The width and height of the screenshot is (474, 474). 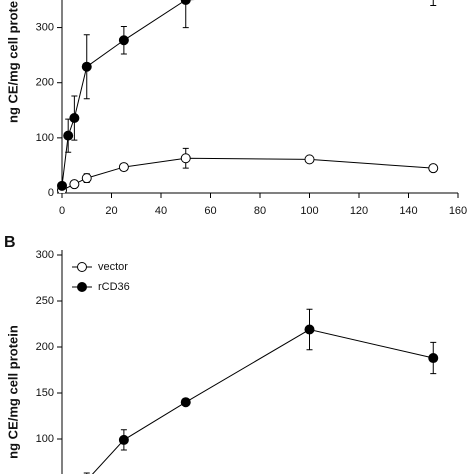 I want to click on x-tick-label: 40, so click(x=161, y=211).